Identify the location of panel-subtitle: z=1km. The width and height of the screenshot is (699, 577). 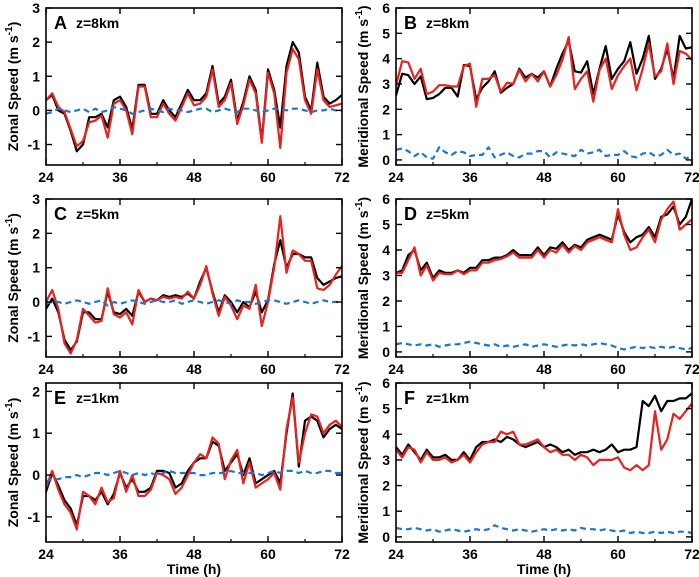
(447, 398).